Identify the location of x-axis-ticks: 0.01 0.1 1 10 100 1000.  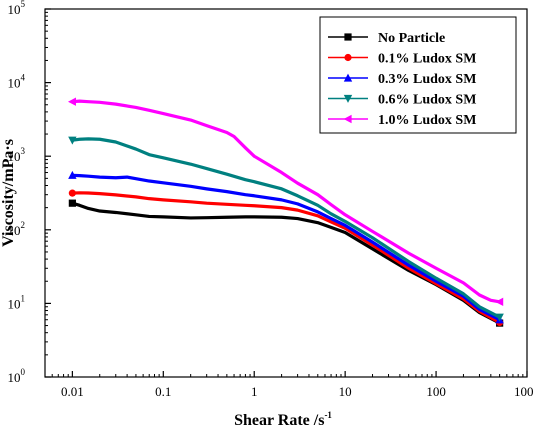
(297, 385).